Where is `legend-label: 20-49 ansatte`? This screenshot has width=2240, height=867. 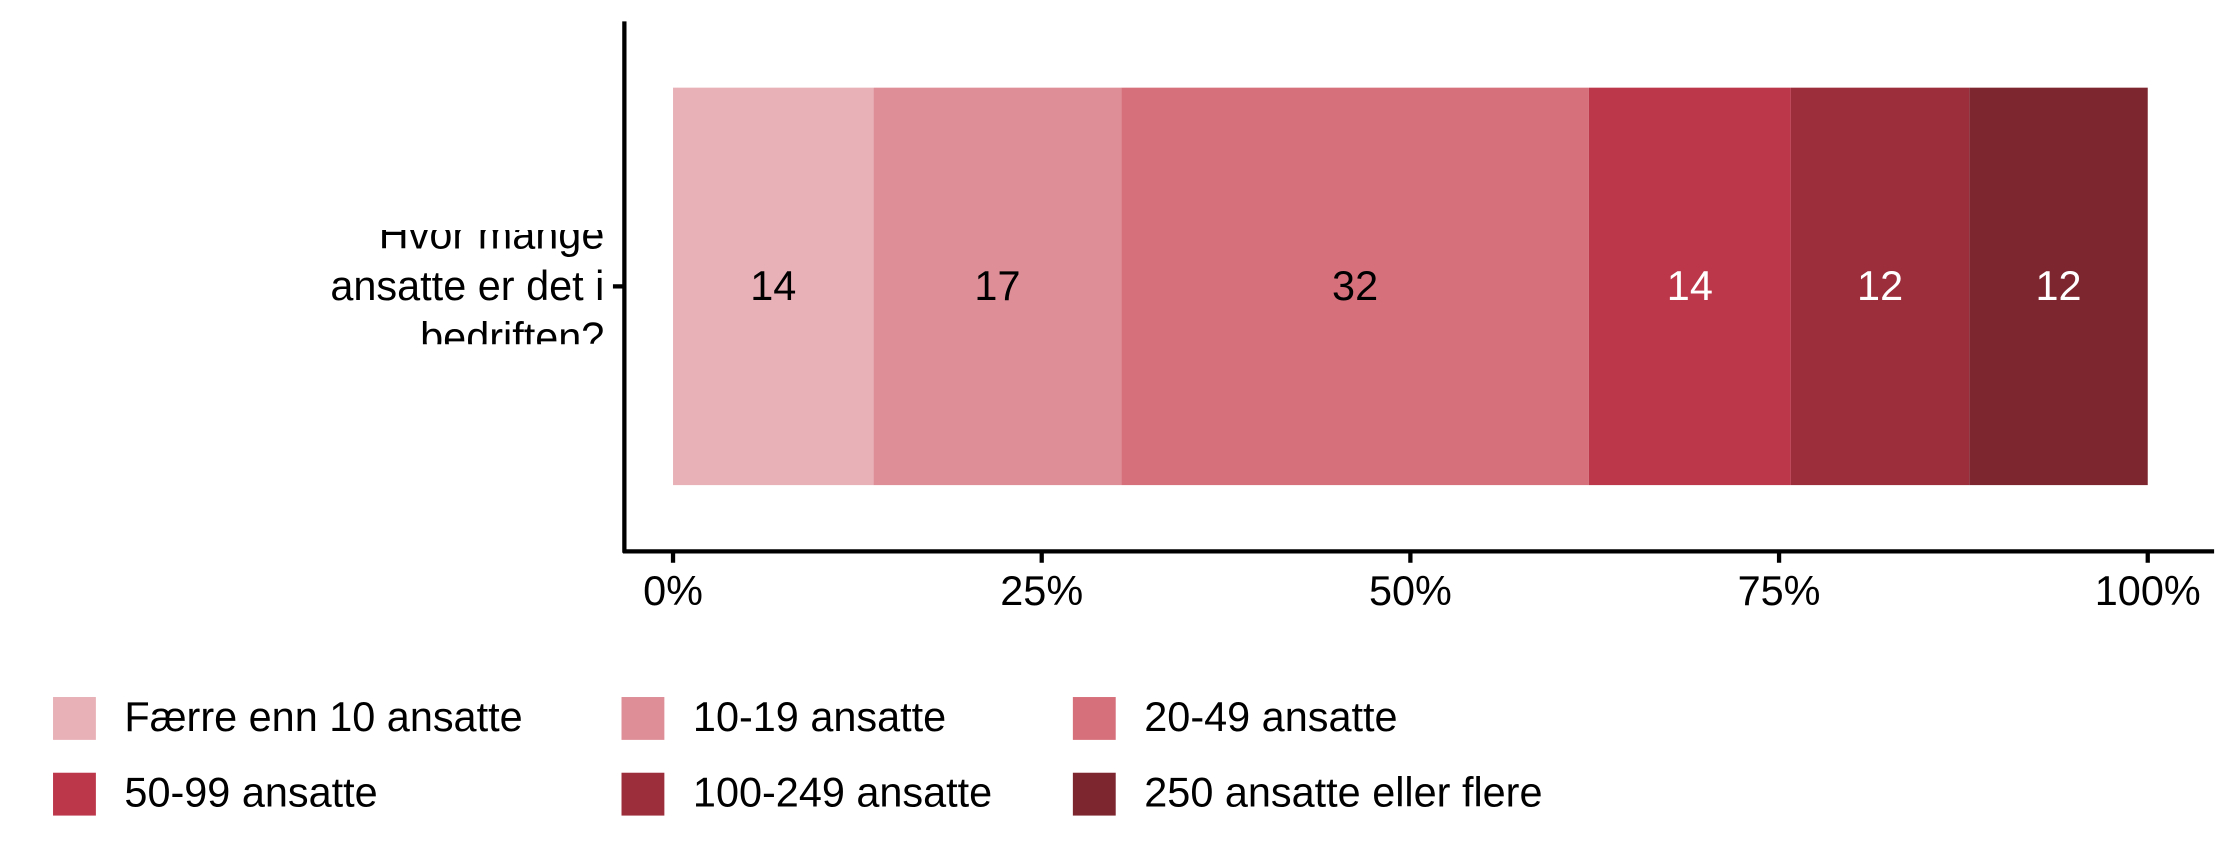
legend-label: 20-49 ansatte is located at coordinates (1270, 717).